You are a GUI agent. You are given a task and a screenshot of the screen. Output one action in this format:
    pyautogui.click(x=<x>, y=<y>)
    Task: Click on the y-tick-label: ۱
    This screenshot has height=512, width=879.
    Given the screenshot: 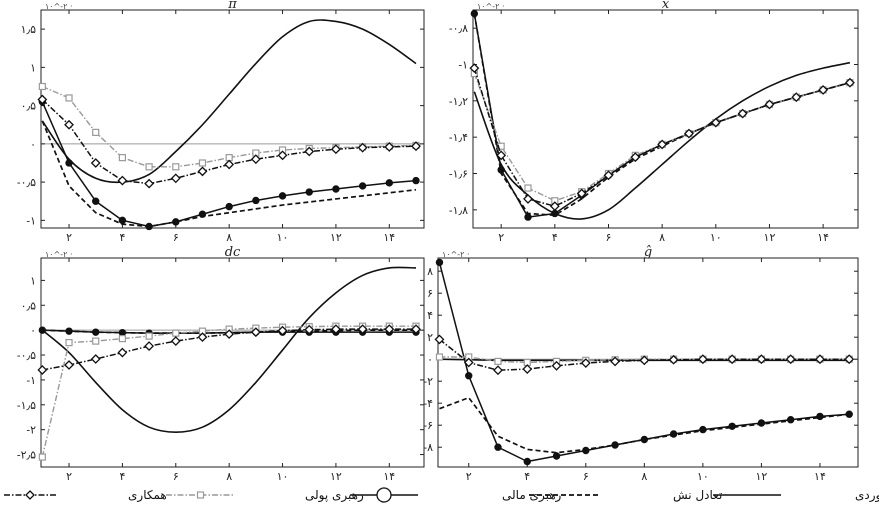 What is the action you would take?
    pyautogui.click(x=33, y=67)
    